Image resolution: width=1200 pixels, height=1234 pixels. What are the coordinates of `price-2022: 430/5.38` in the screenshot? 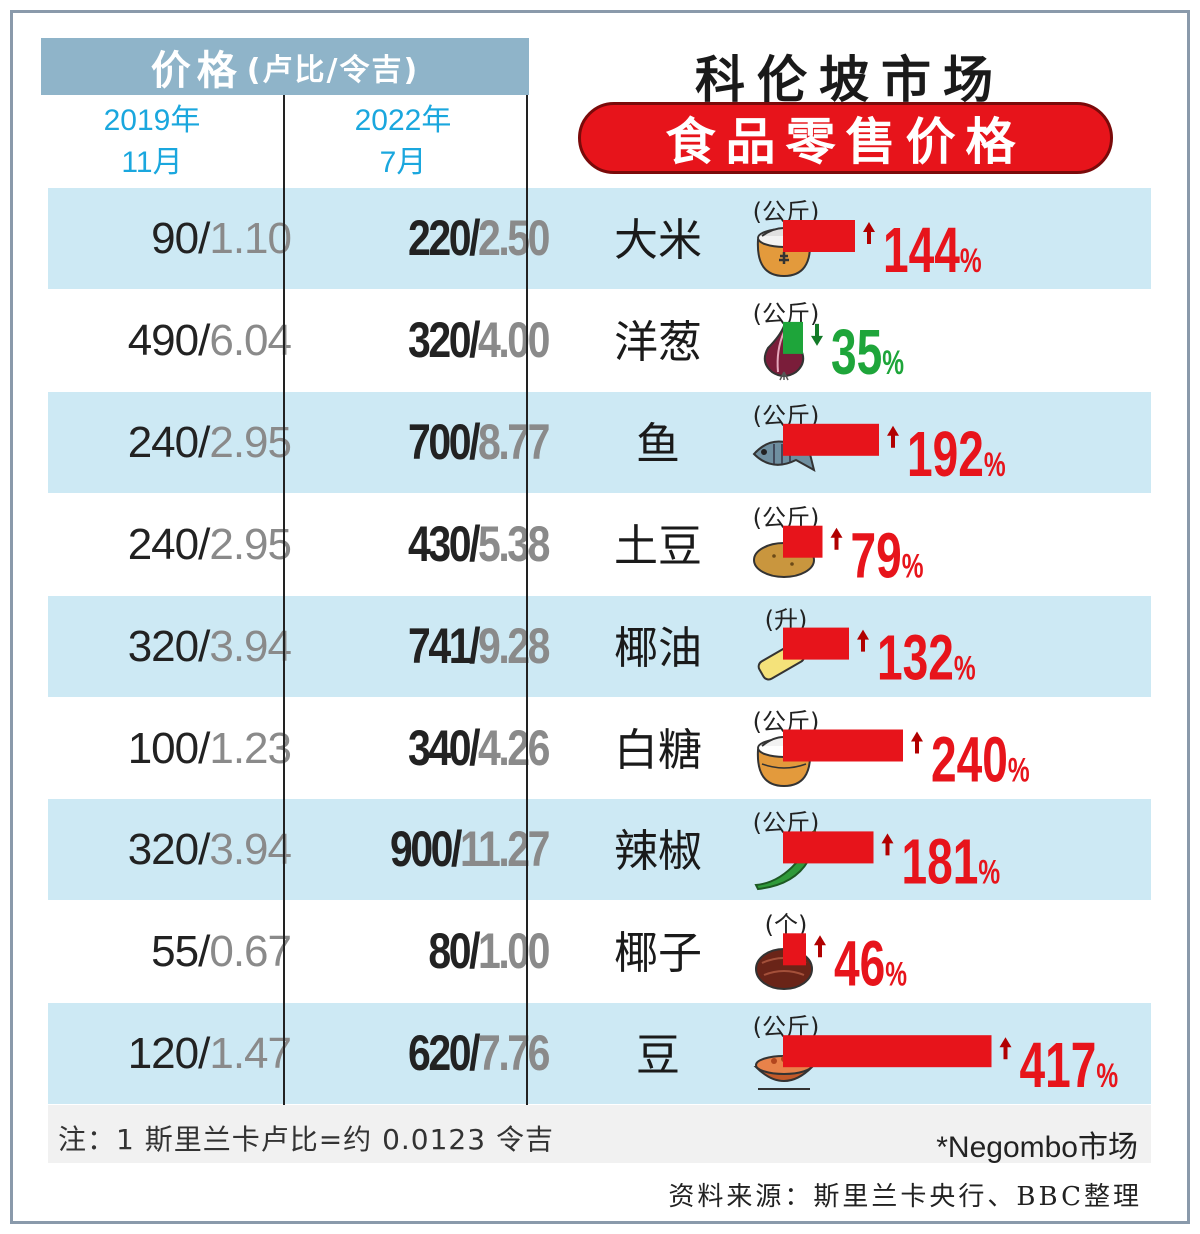 It's located at (479, 543).